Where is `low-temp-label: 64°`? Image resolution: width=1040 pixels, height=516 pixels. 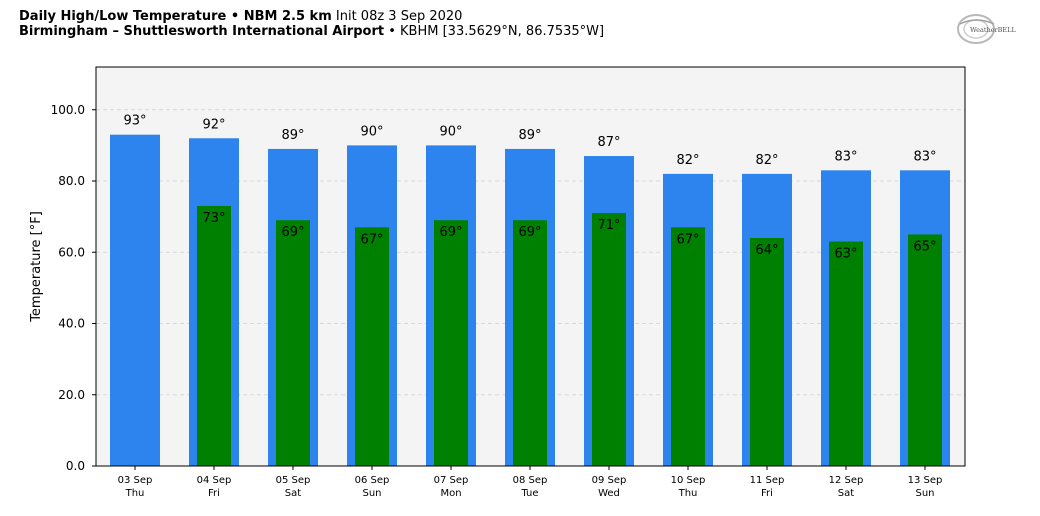 low-temp-label: 64° is located at coordinates (766, 250).